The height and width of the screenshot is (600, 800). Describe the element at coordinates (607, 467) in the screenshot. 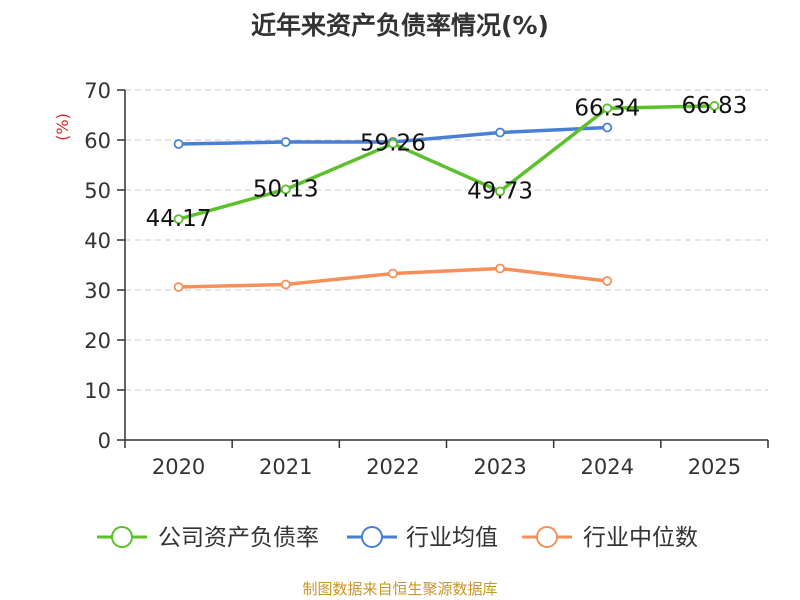

I see `x-tick-label-2024: 2024` at that location.